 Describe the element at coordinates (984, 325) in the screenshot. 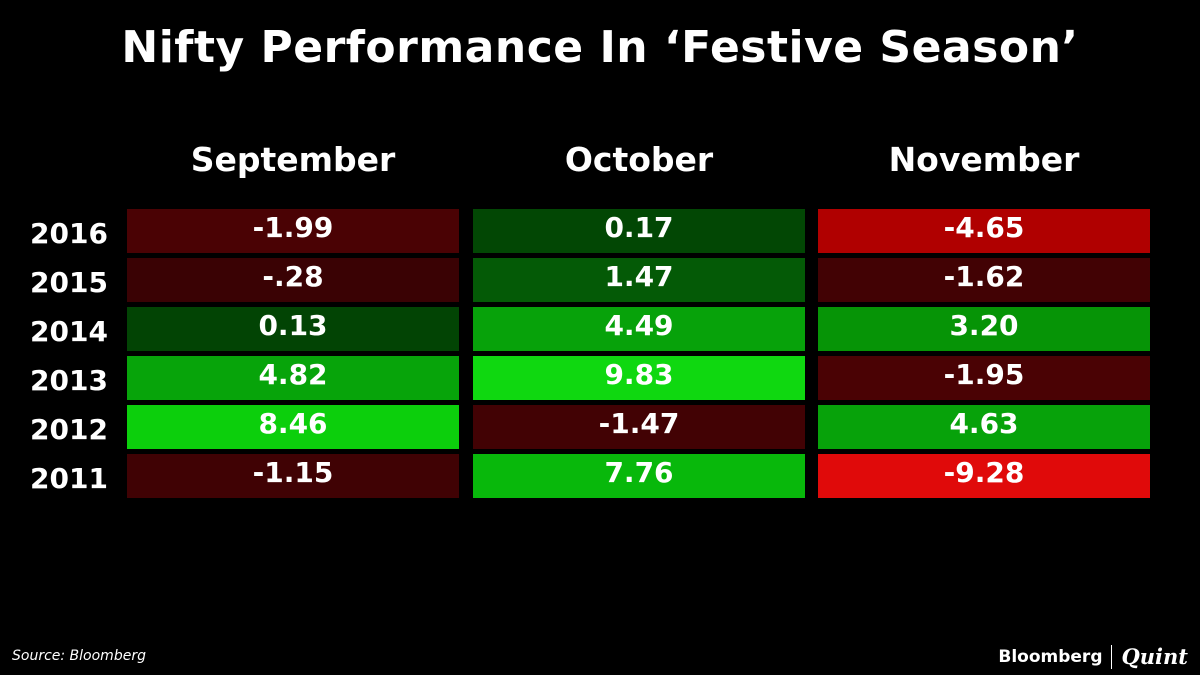

I see `cell-value: 3.20` at that location.